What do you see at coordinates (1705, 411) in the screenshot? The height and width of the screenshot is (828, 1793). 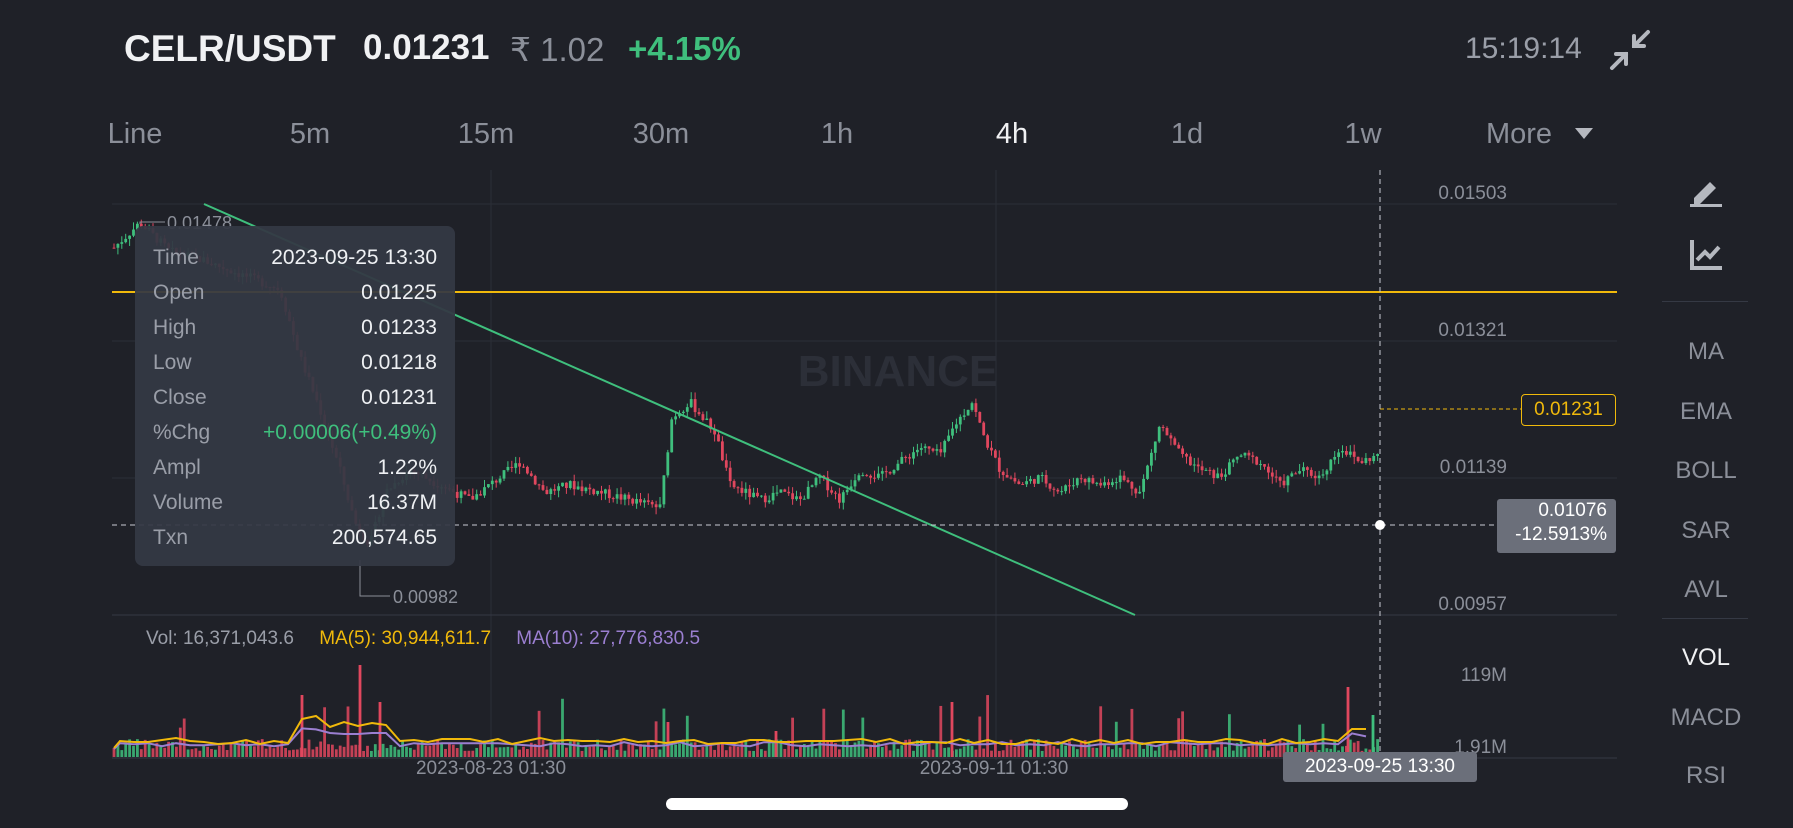 I see `indicator-ema: EMA` at bounding box center [1705, 411].